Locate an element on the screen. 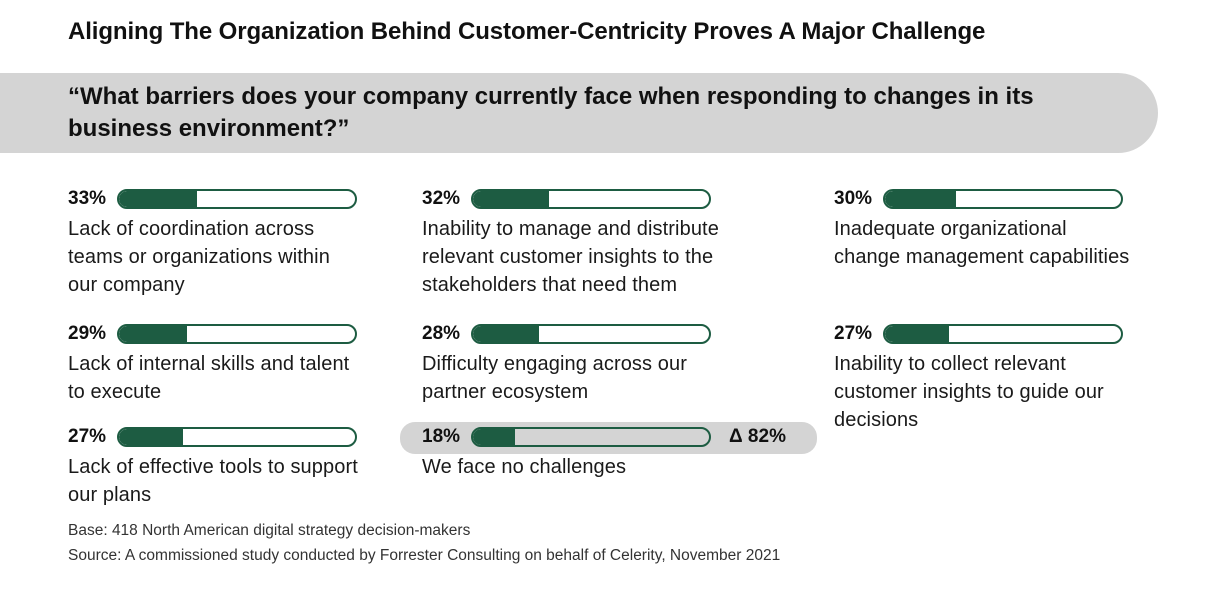 The width and height of the screenshot is (1231, 597). delta-annotation: Δ 82% is located at coordinates (757, 436).